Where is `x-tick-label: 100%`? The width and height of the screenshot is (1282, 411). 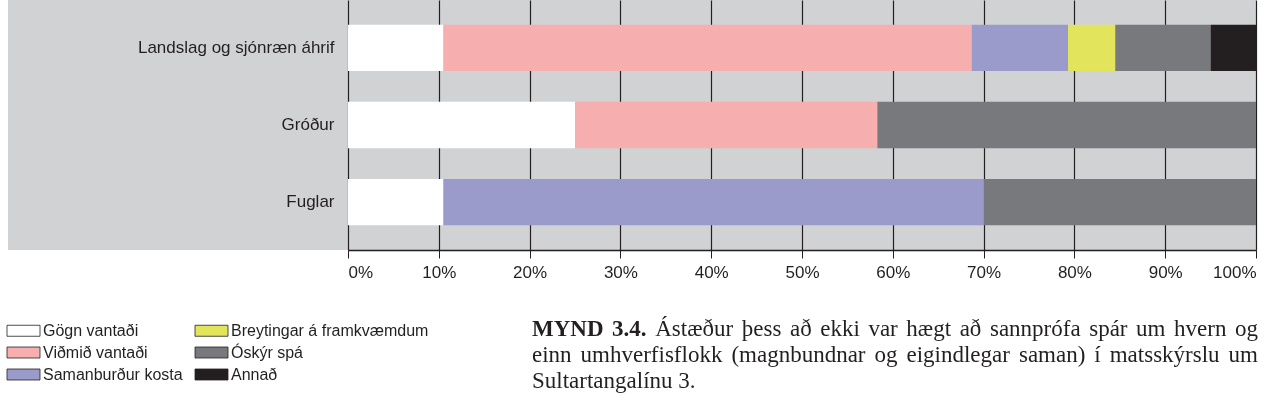
x-tick-label: 100% is located at coordinates (1235, 272).